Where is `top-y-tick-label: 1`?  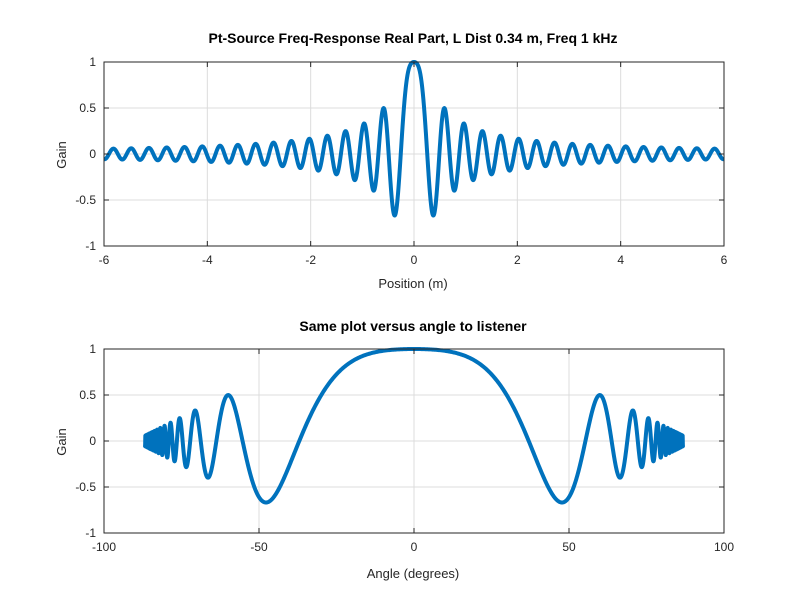 top-y-tick-label: 1 is located at coordinates (92, 62).